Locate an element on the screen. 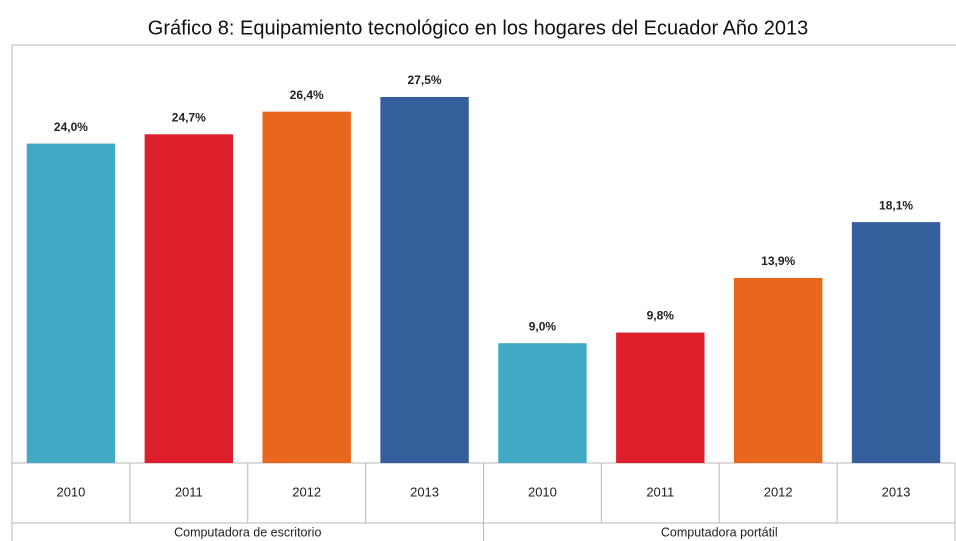 Image resolution: width=956 pixels, height=541 pixels. value-label: 18,1% is located at coordinates (896, 205).